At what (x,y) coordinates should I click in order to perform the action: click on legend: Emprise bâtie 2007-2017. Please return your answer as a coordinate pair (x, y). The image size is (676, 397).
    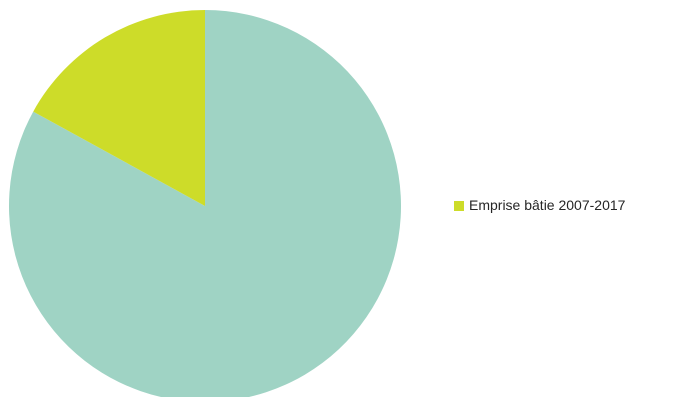
    Looking at the image, I should click on (540, 205).